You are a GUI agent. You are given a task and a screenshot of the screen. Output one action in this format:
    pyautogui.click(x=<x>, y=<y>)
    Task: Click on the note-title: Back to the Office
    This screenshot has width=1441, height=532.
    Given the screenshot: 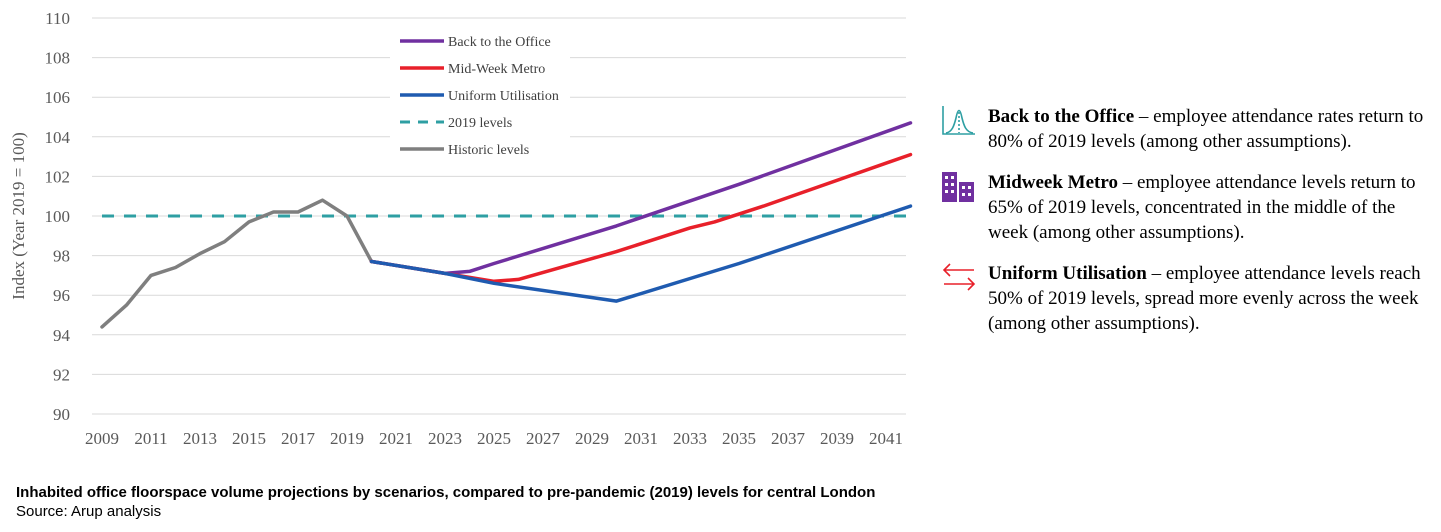 What is the action you would take?
    pyautogui.click(x=1061, y=116)
    